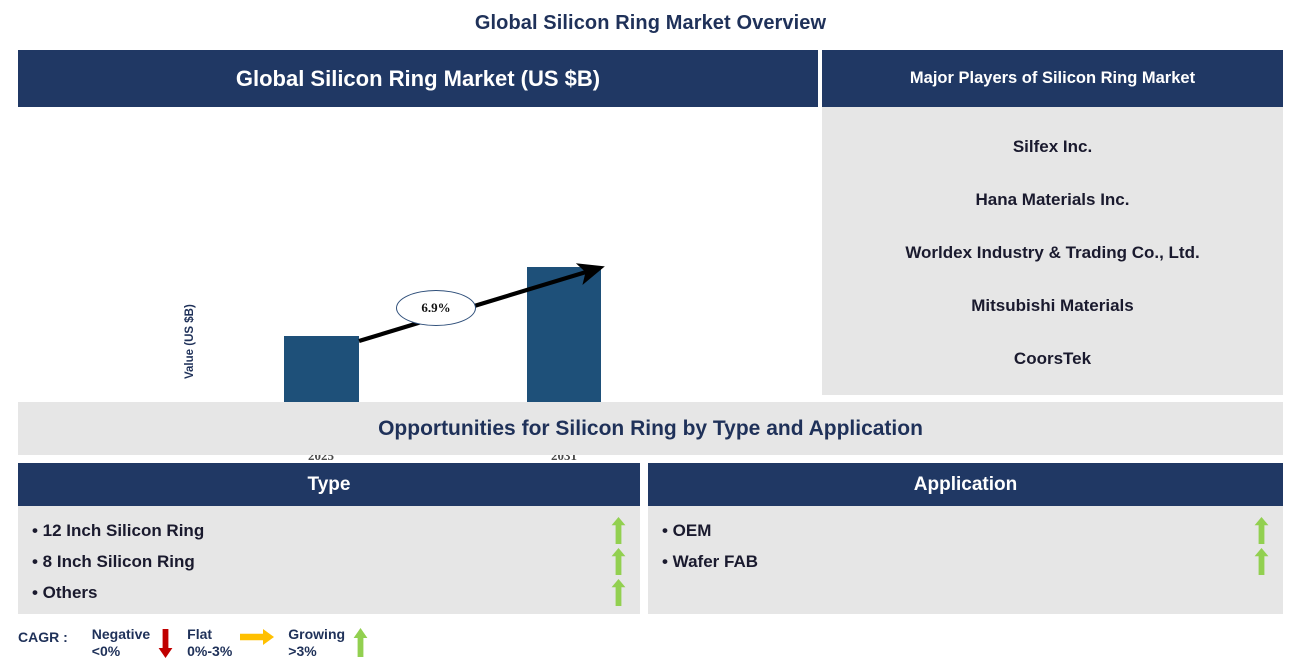 Image resolution: width=1301 pixels, height=669 pixels. I want to click on player-name: Worldex Industry & Trading Co., Ltd., so click(1052, 252).